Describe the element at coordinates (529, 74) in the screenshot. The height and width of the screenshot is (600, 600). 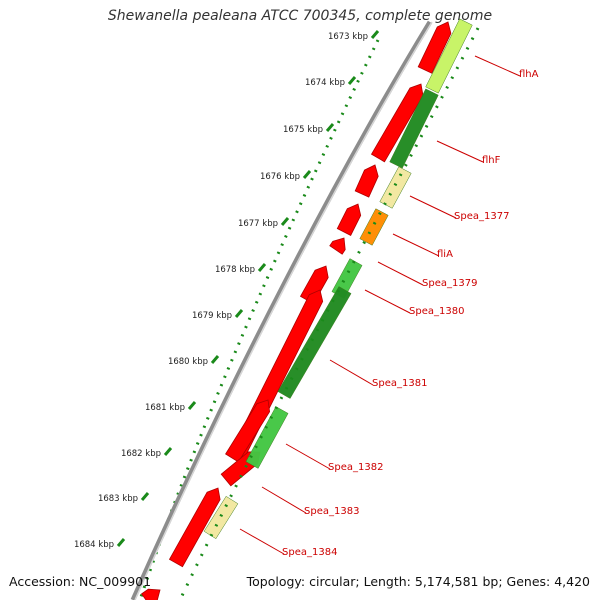
I see `gene-label: flhA` at that location.